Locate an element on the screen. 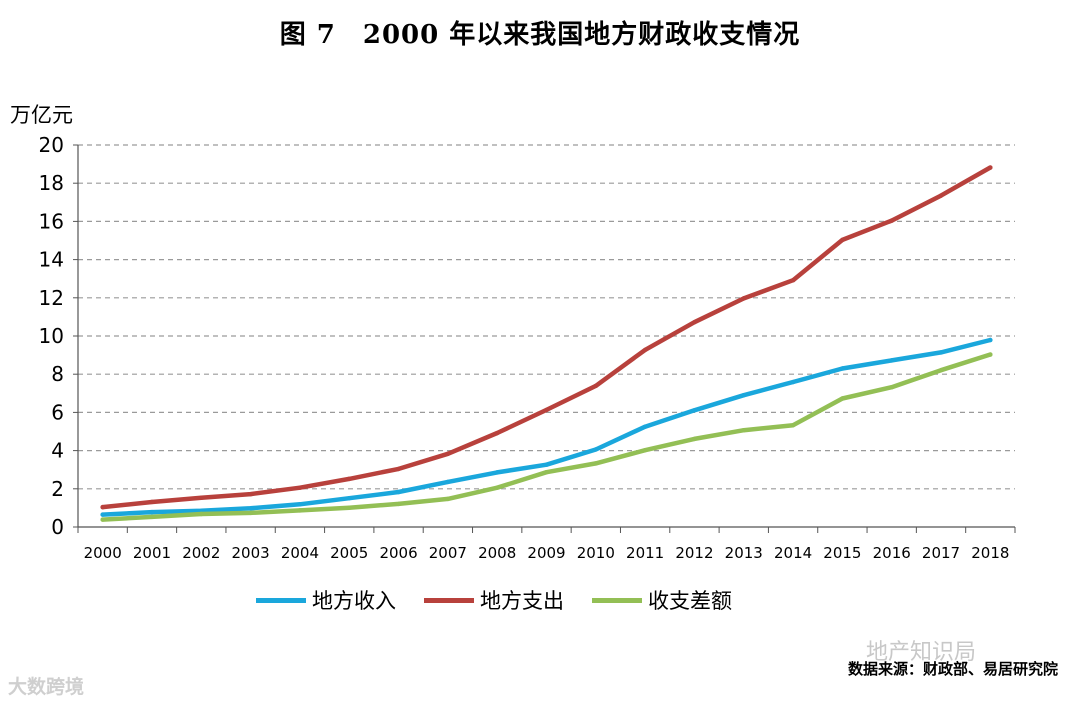 This screenshot has width=1080, height=703. y-tick-label-6: 6 is located at coordinates (57, 412).